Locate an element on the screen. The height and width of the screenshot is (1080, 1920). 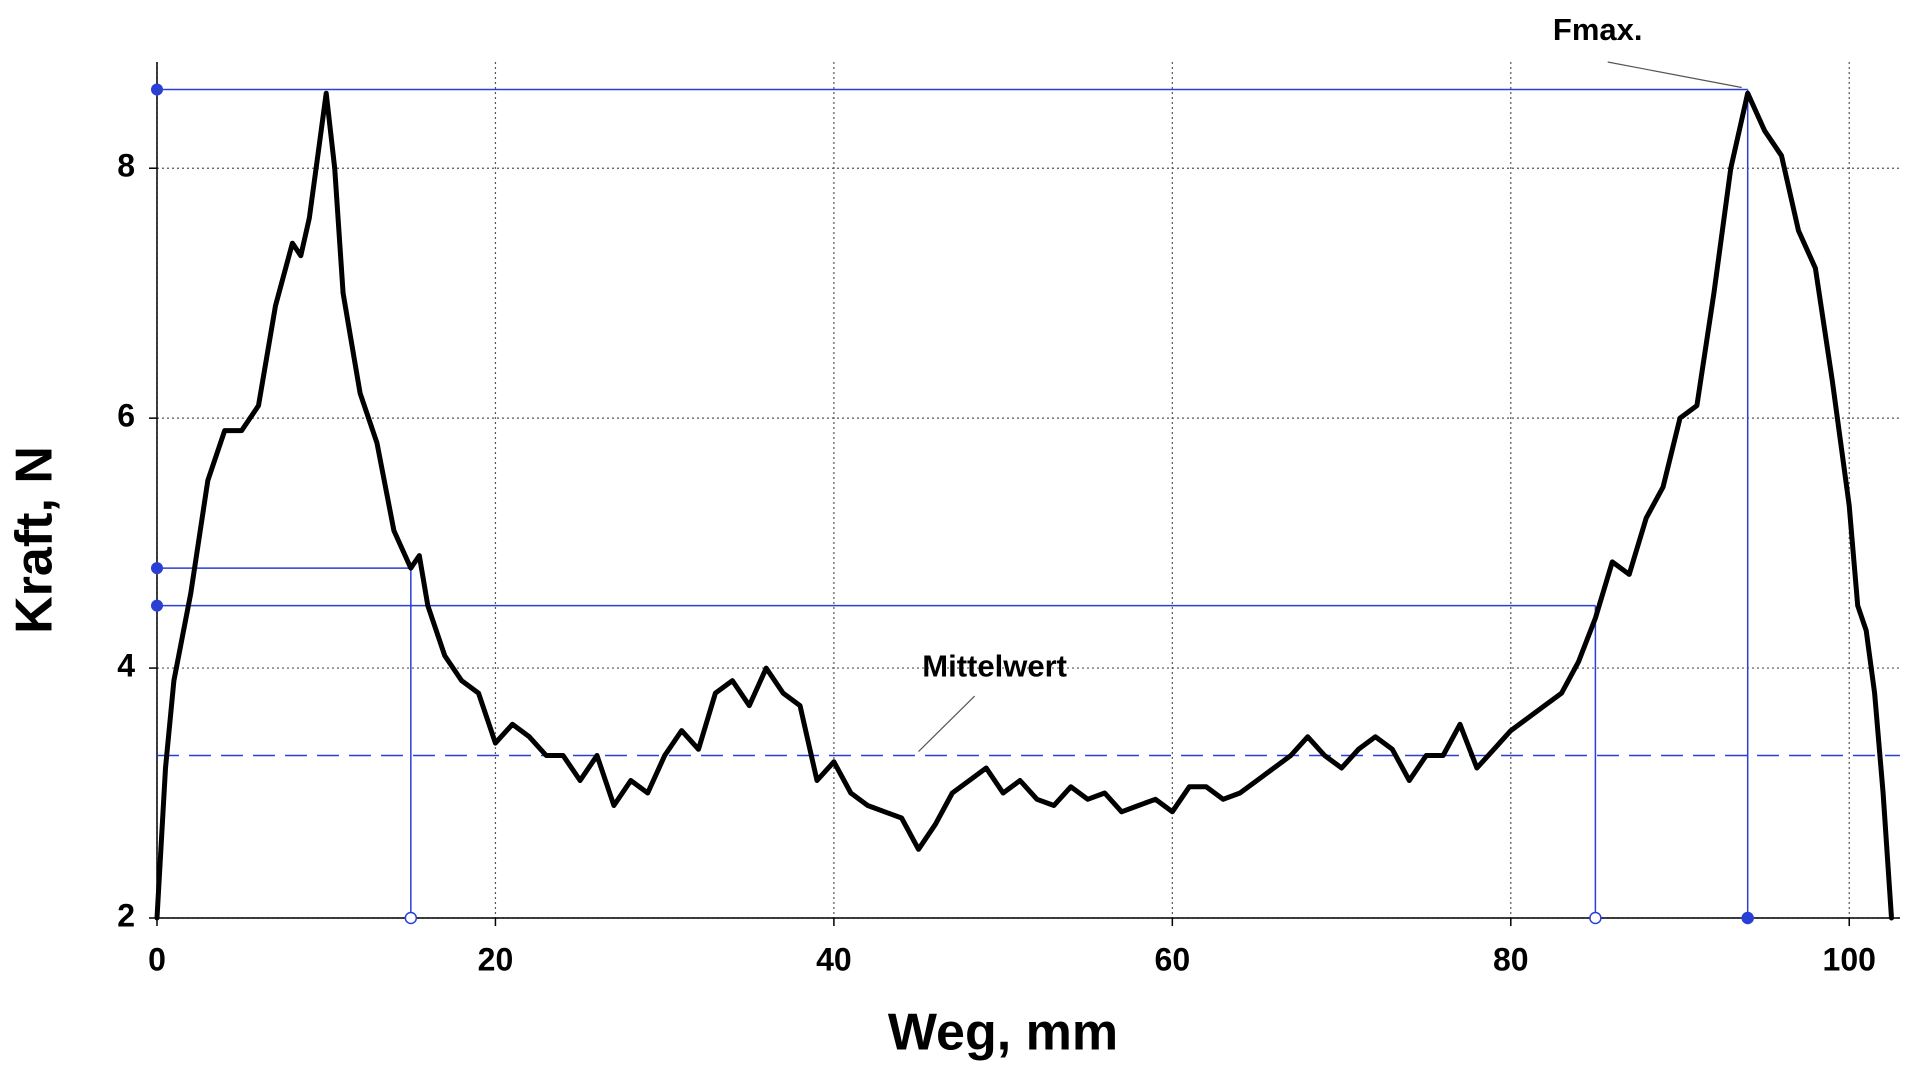
mean-label: Mittelwert is located at coordinates (994, 665).